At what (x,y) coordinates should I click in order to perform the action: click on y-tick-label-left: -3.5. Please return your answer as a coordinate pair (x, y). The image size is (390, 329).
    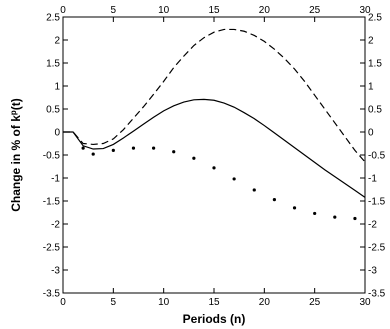
    Looking at the image, I should click on (52, 294).